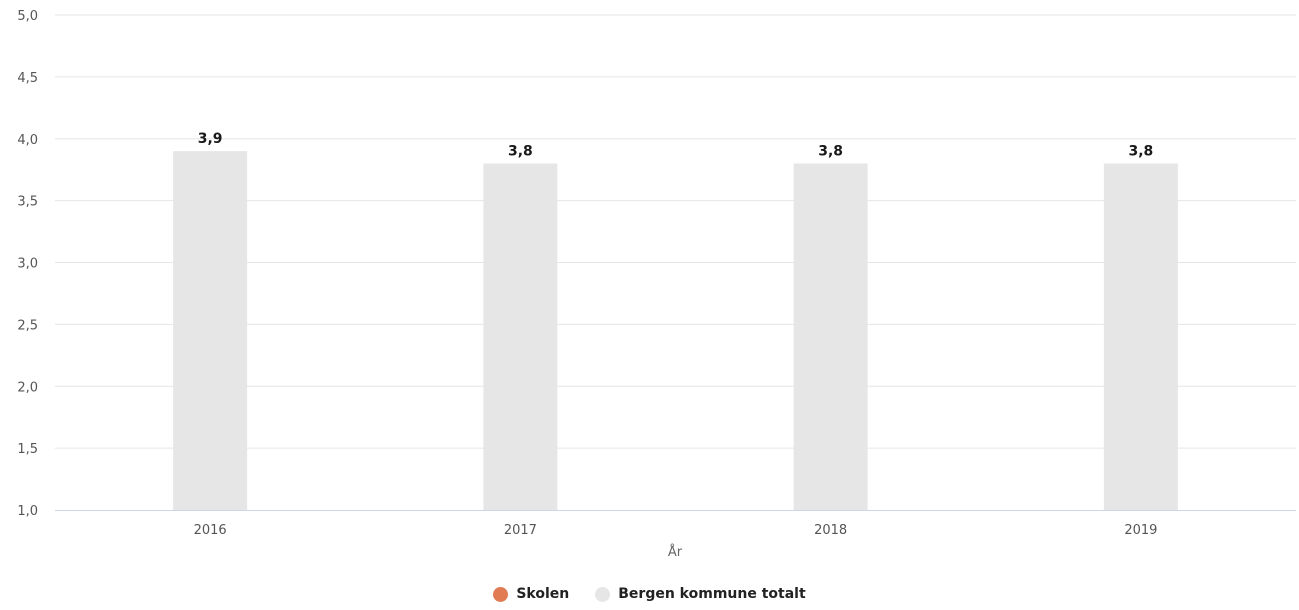 The image size is (1299, 610). Describe the element at coordinates (830, 337) in the screenshot. I see `bar-bergen-kommune-totalt-2018` at that location.